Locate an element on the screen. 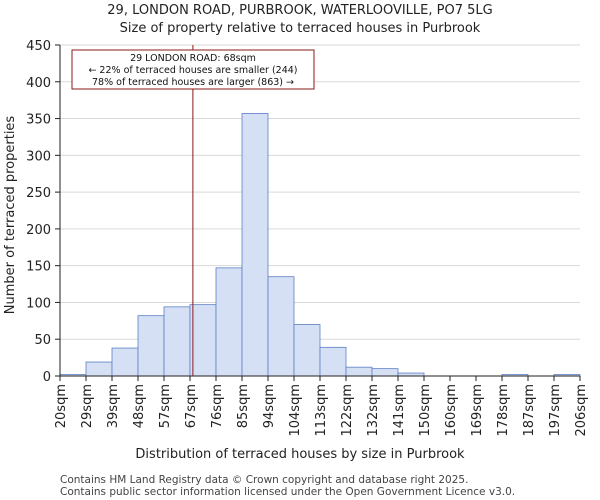 Image resolution: width=600 pixels, height=500 pixels. y-tick-label: 200 is located at coordinates (38, 230).